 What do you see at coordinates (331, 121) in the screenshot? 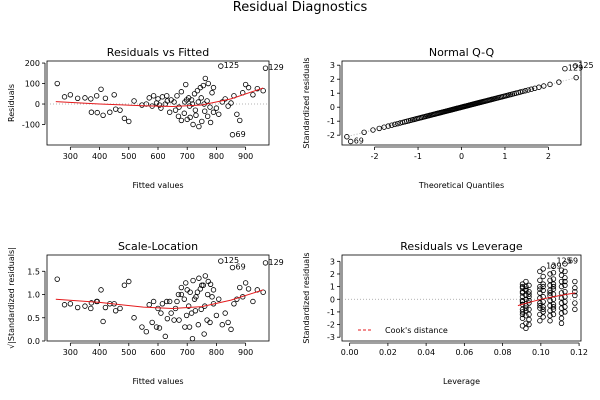
I see `y-tick-label: -1` at bounding box center [331, 121].